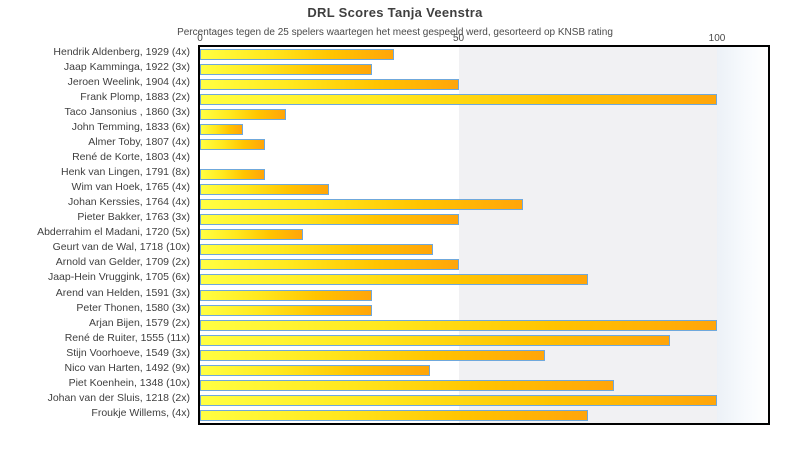 The image size is (790, 450). Describe the element at coordinates (139, 142) in the screenshot. I see `category-label: Almer Toby, 1807 (4x)` at that location.